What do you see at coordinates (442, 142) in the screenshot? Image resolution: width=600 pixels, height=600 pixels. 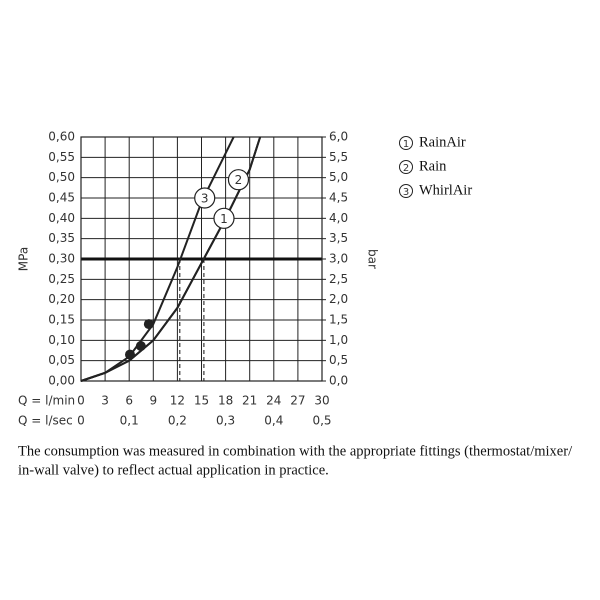 I see `legend-label: RainAir` at bounding box center [442, 142].